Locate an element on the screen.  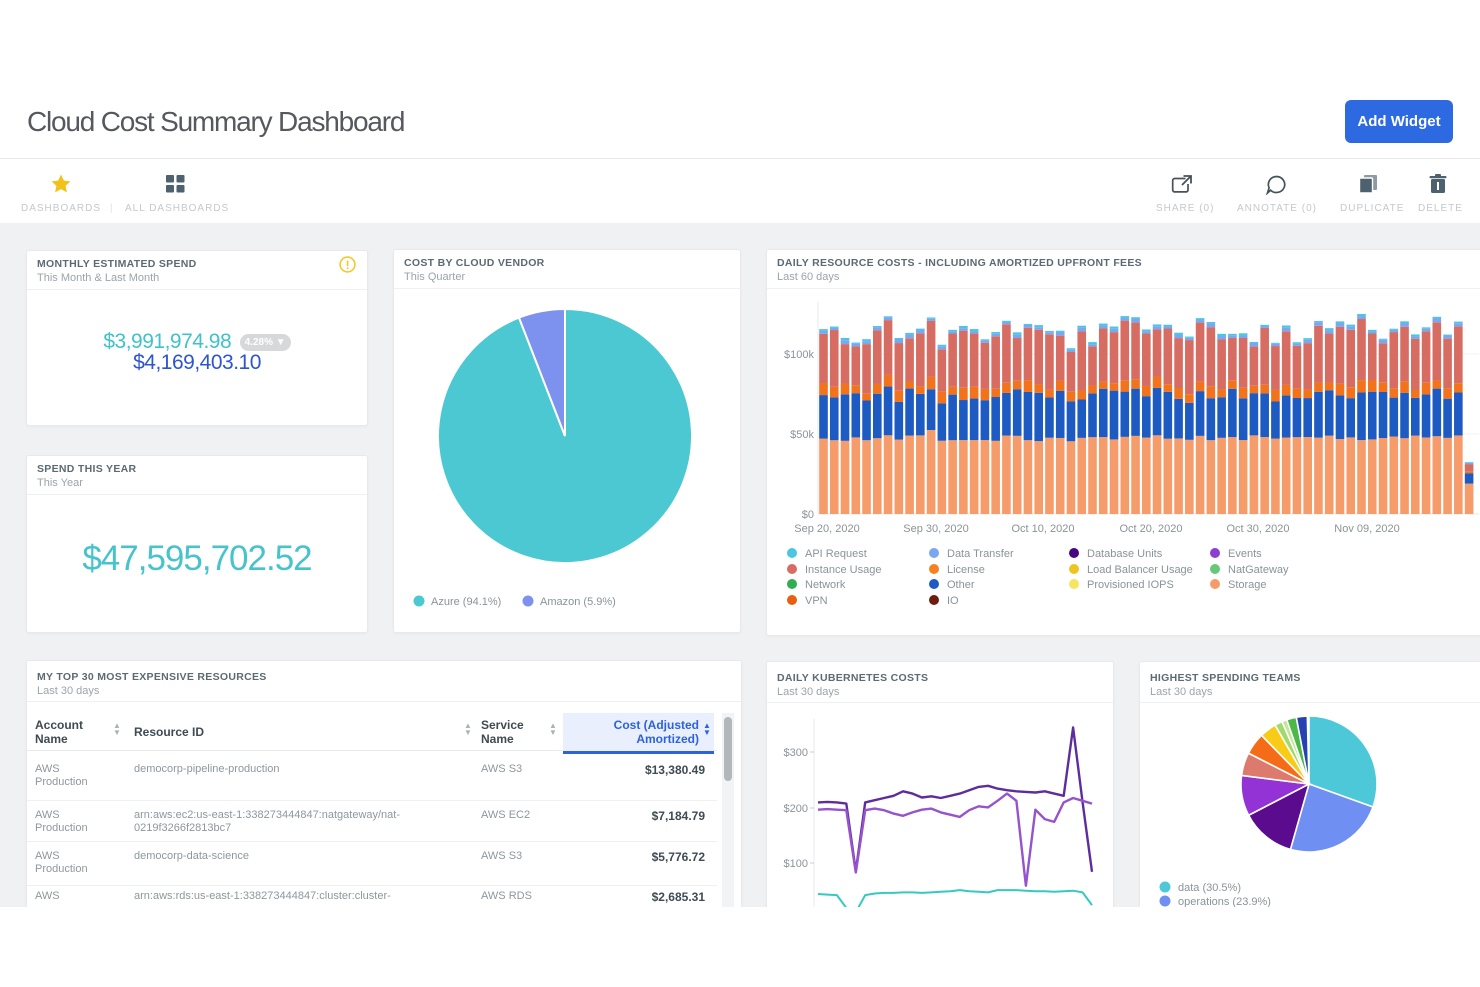
svg-text: $100 is located at coordinates (796, 864).